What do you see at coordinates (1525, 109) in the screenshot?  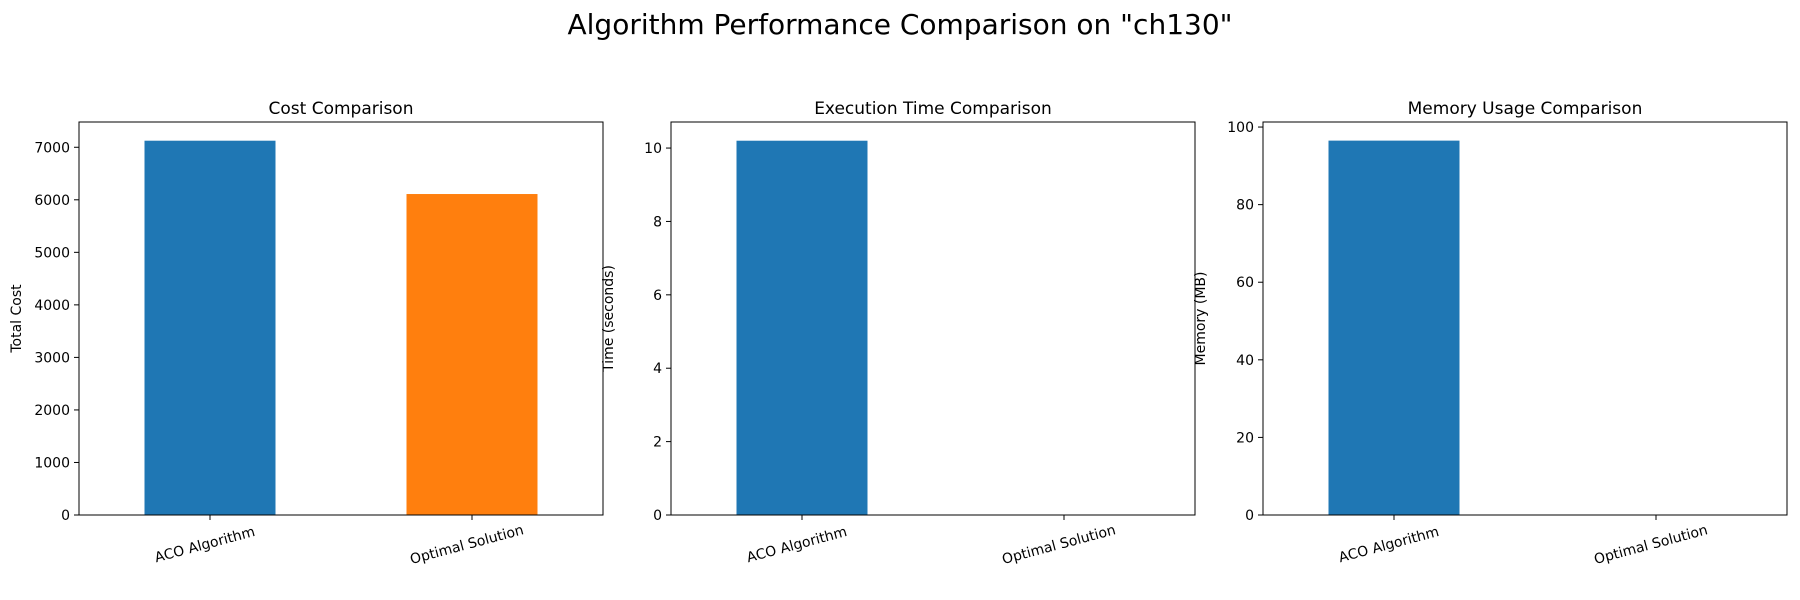 I see `chart-title: Memory Usage Comparison` at bounding box center [1525, 109].